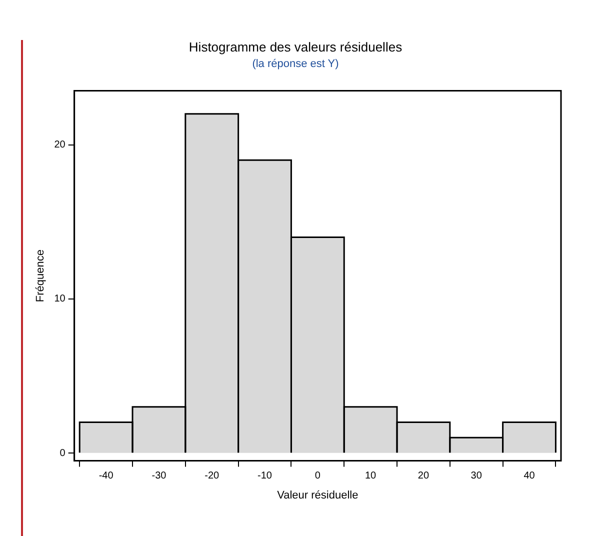 This screenshot has width=611, height=536. Describe the element at coordinates (317, 495) in the screenshot. I see `x-axis-title: Valeur résiduelle` at that location.